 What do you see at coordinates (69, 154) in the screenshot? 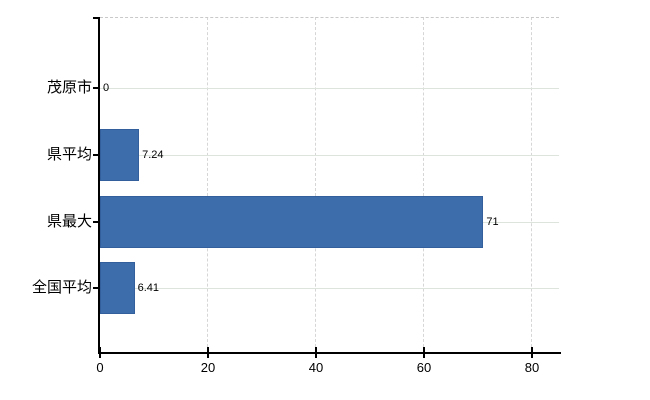
I see `category-label: 県平均` at bounding box center [69, 154].